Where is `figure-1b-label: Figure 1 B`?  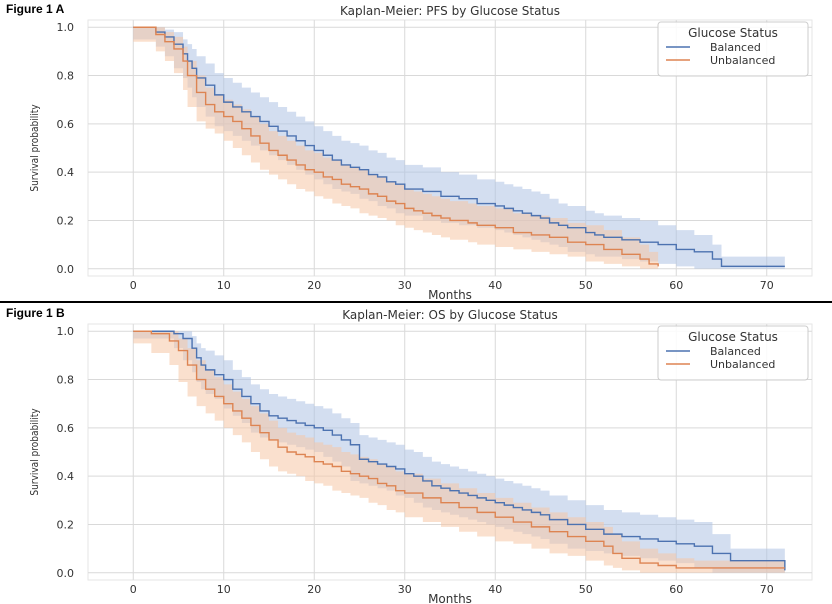
figure-1b-label: Figure 1 B is located at coordinates (35, 313).